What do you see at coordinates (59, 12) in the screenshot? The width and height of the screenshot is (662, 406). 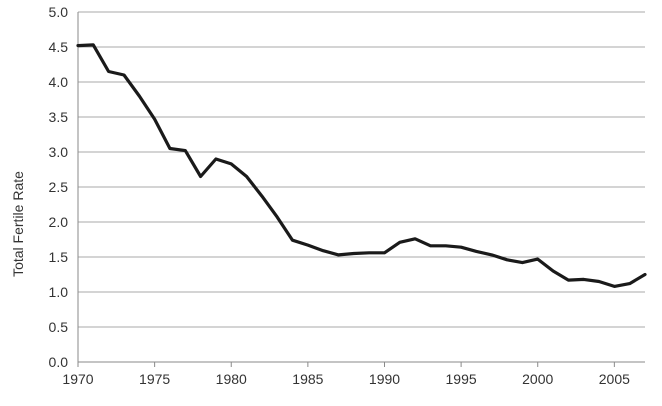 I see `y-tick-label: 5.0` at bounding box center [59, 12].